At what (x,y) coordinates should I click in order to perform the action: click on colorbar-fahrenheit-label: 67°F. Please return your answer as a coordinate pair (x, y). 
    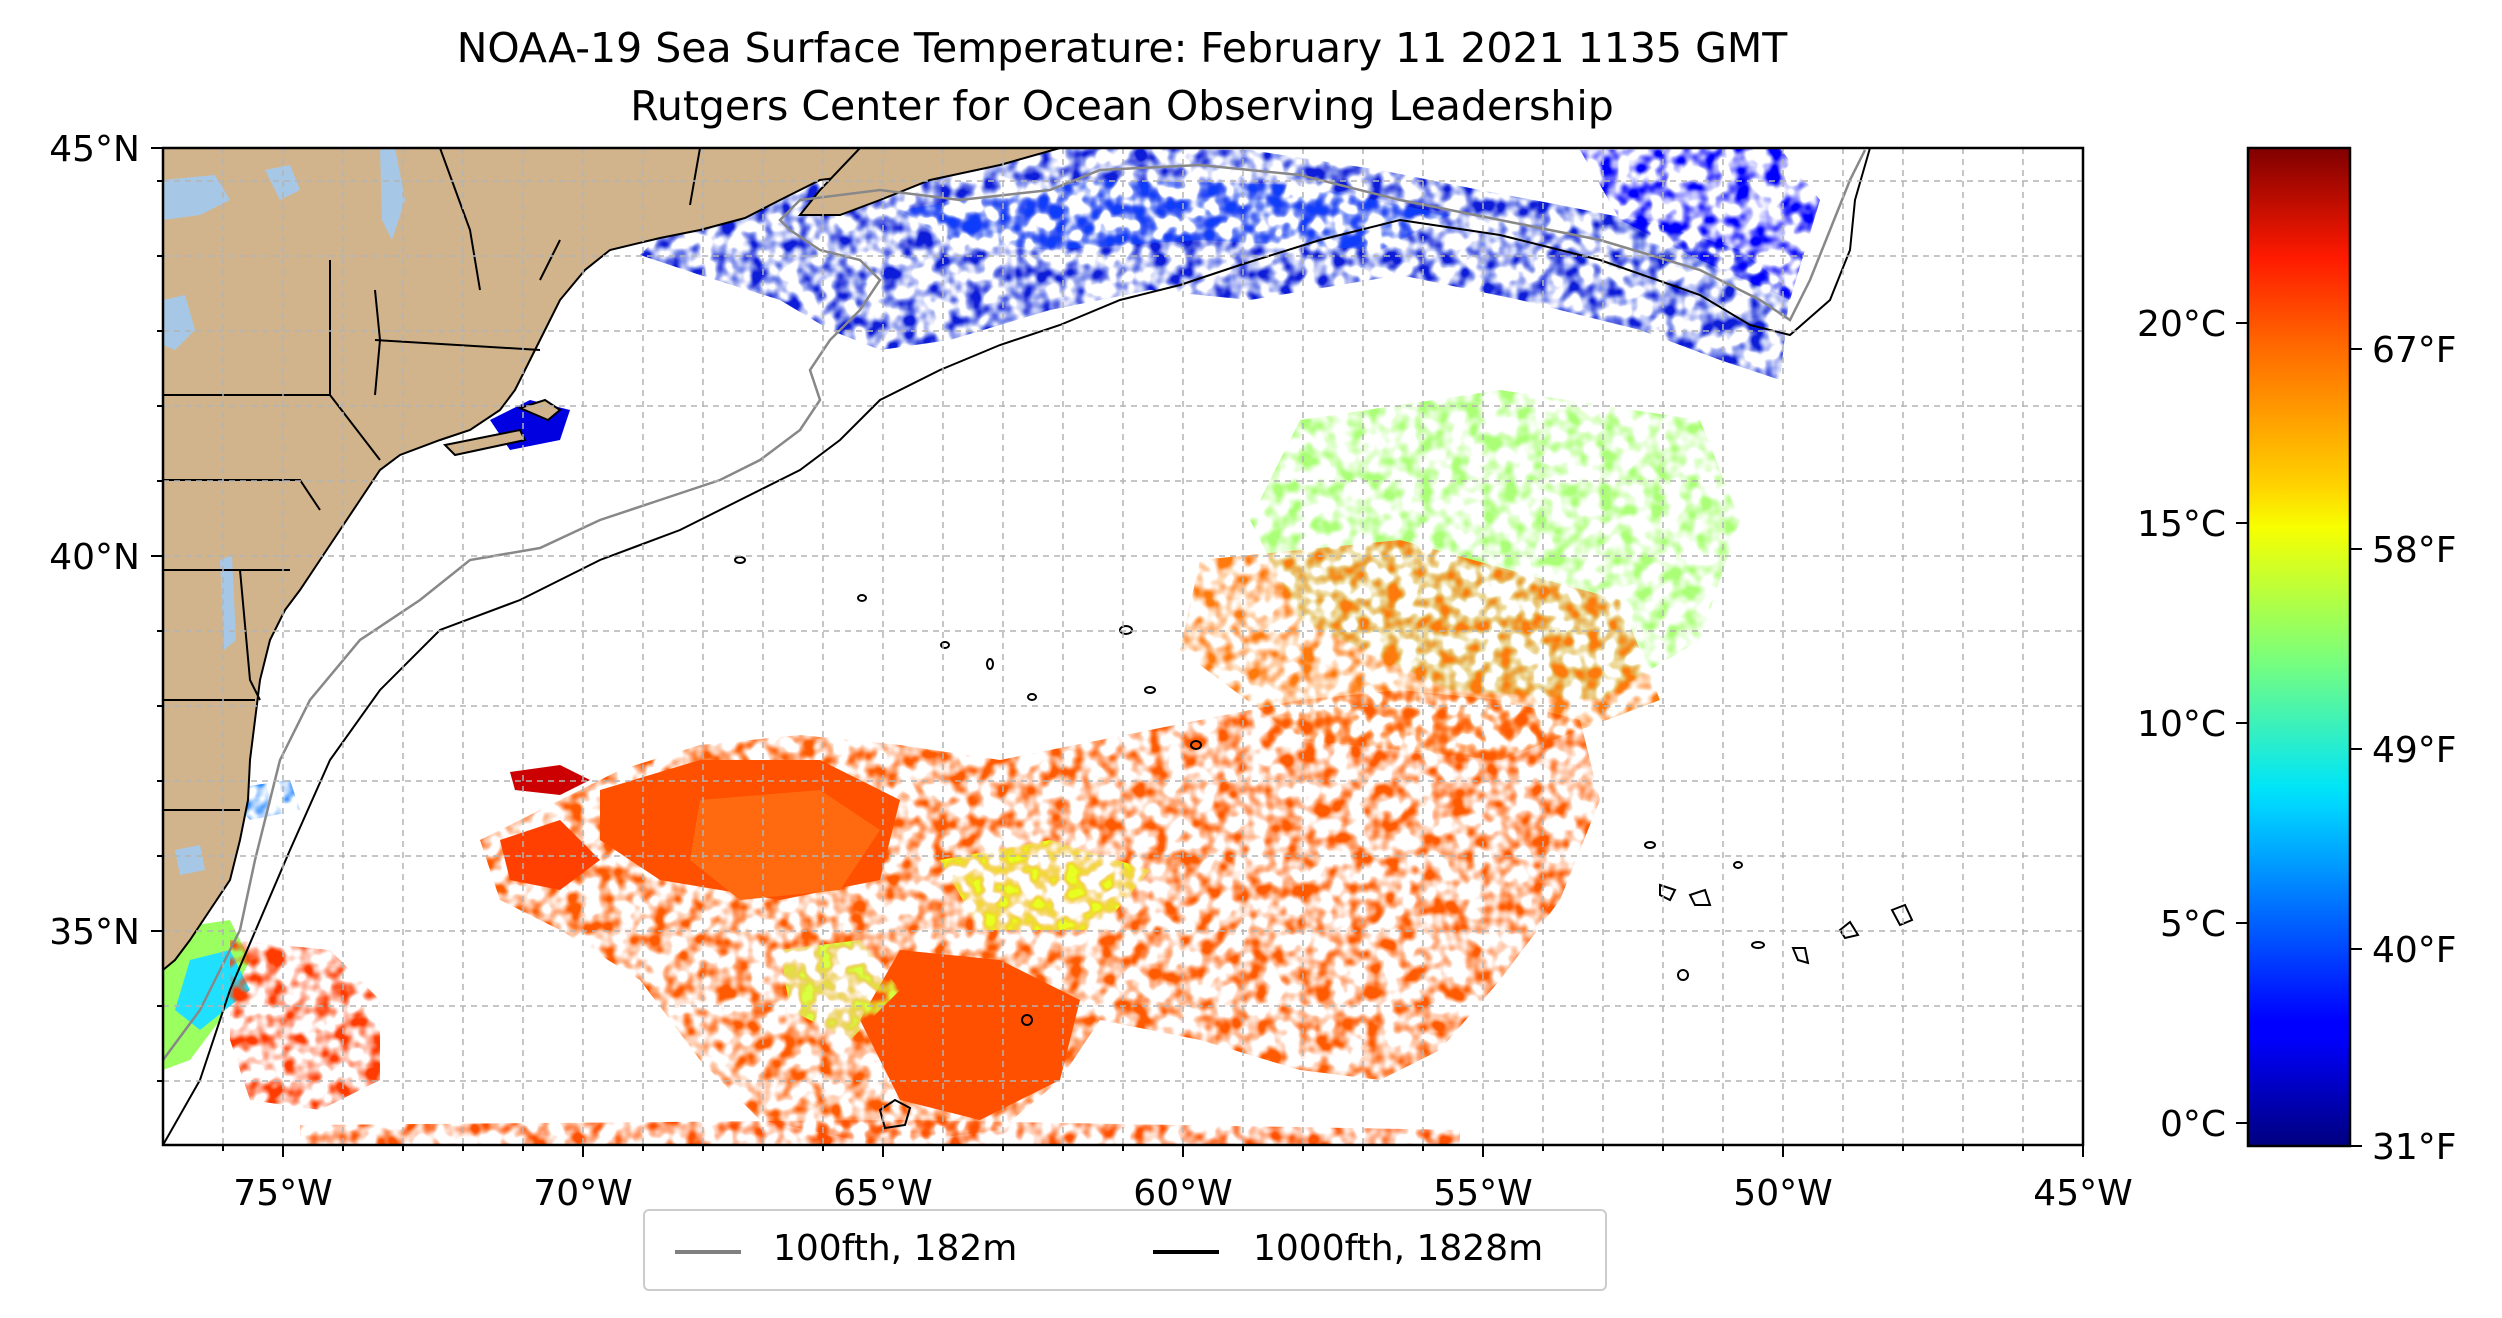
    Looking at the image, I should click on (2414, 350).